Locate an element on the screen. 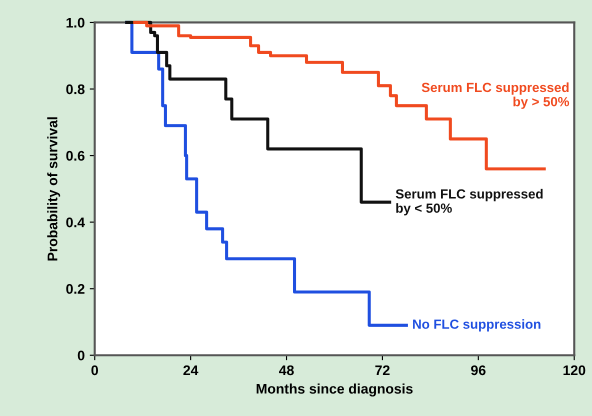 This screenshot has width=592, height=416. x-tick-label: 0 is located at coordinates (94, 370).